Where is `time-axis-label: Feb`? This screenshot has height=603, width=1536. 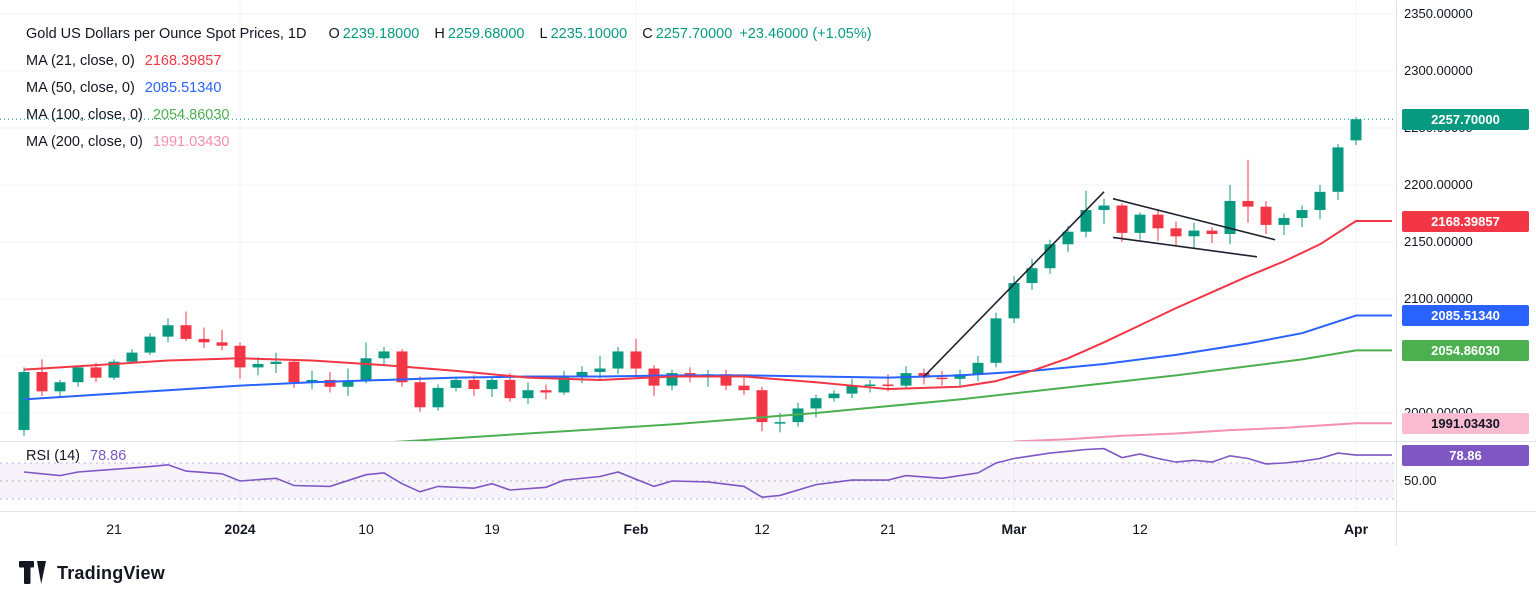 time-axis-label: Feb is located at coordinates (636, 529).